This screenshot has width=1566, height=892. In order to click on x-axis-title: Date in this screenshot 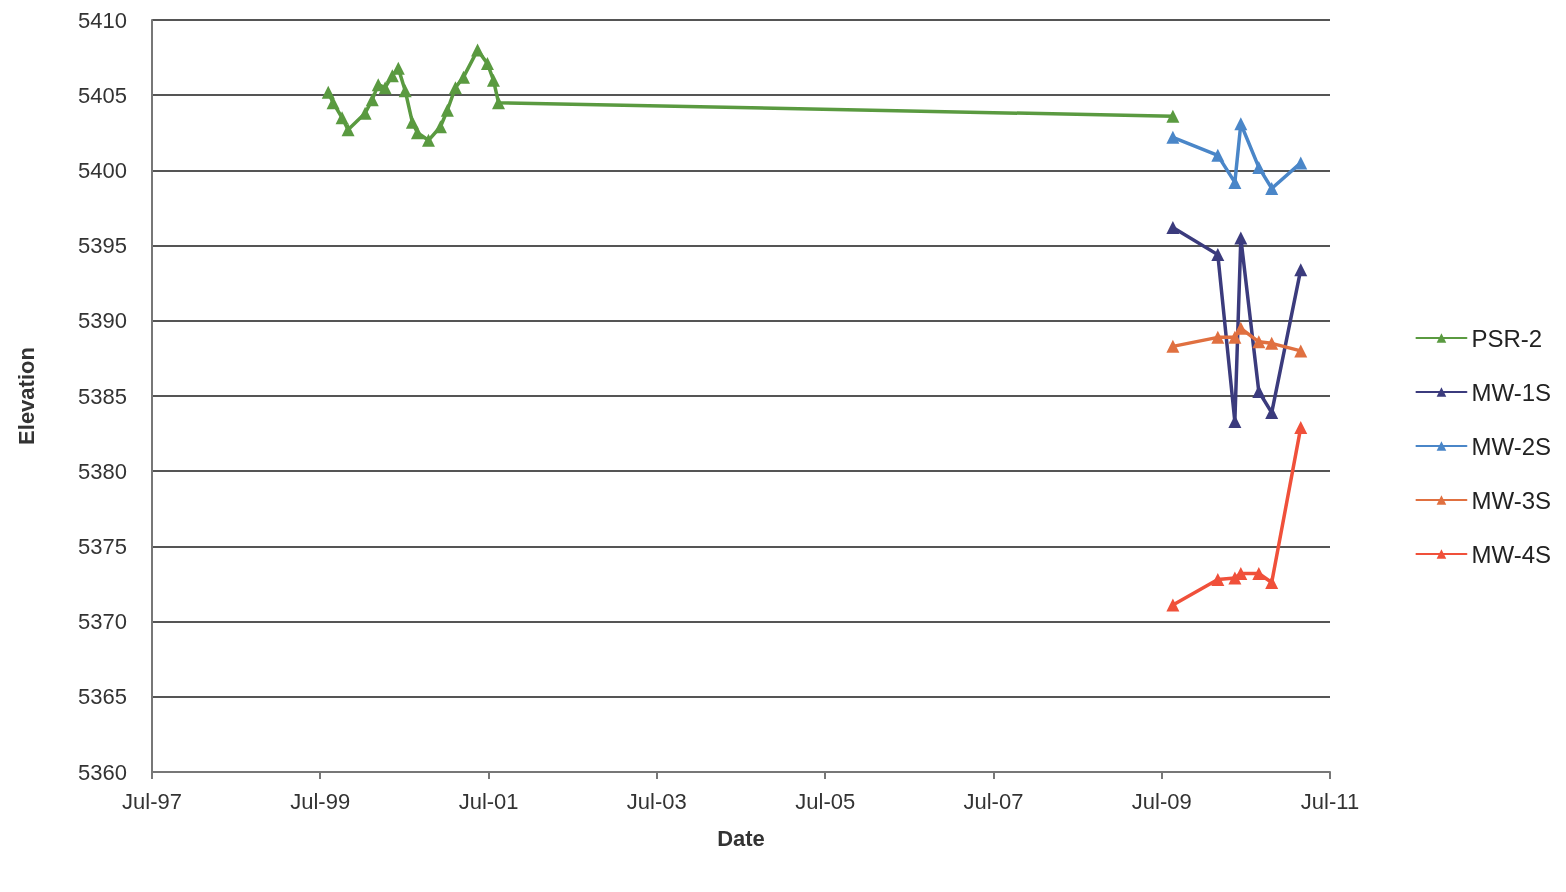, I will do `click(741, 838)`.